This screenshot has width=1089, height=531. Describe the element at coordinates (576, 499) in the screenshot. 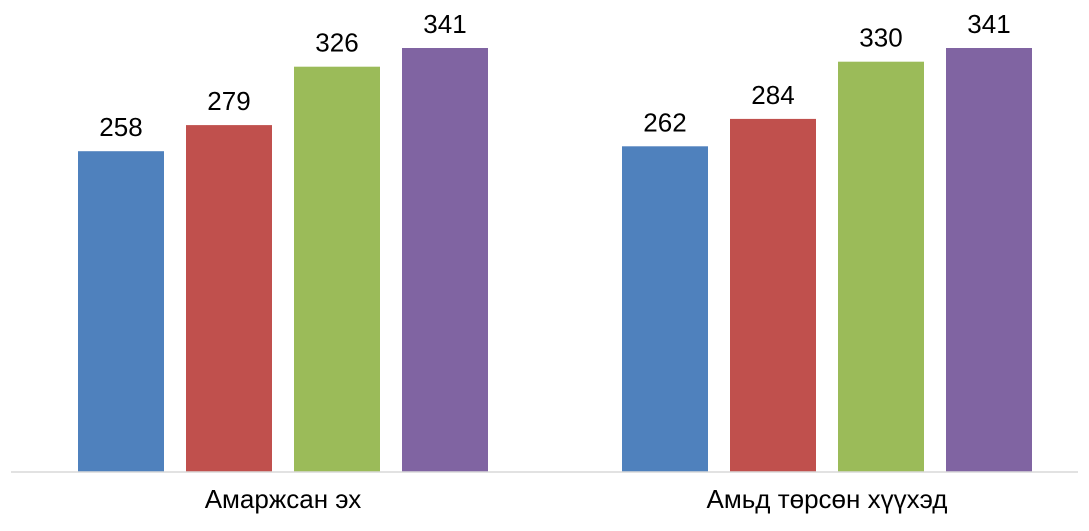

I see `category-labels-layer: Амаржсан эх Амьд төрсөн хүүхэд` at that location.